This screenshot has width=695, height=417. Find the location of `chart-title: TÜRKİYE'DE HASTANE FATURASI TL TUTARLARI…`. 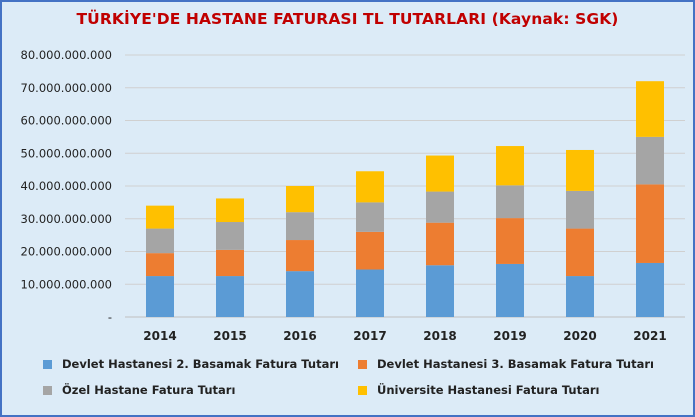

chart-title: TÜRKİYE'DE HASTANE FATURASI TL TUTARLARI… is located at coordinates (347, 19).